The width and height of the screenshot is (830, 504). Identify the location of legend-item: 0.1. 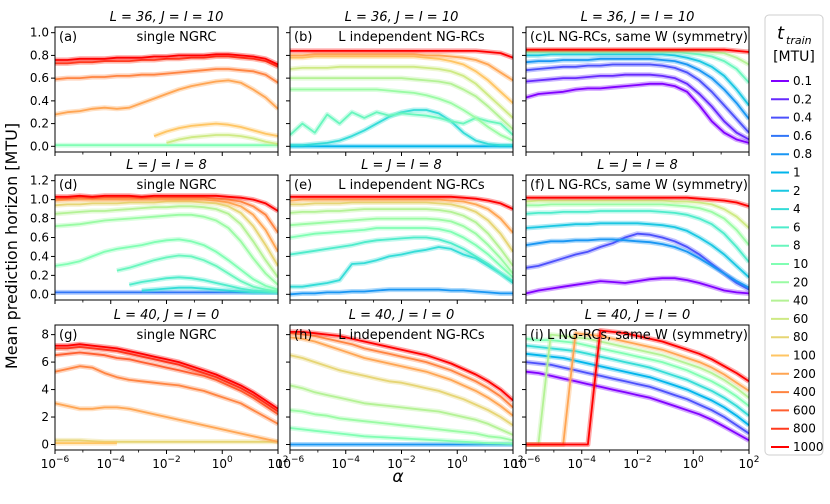
(791, 81).